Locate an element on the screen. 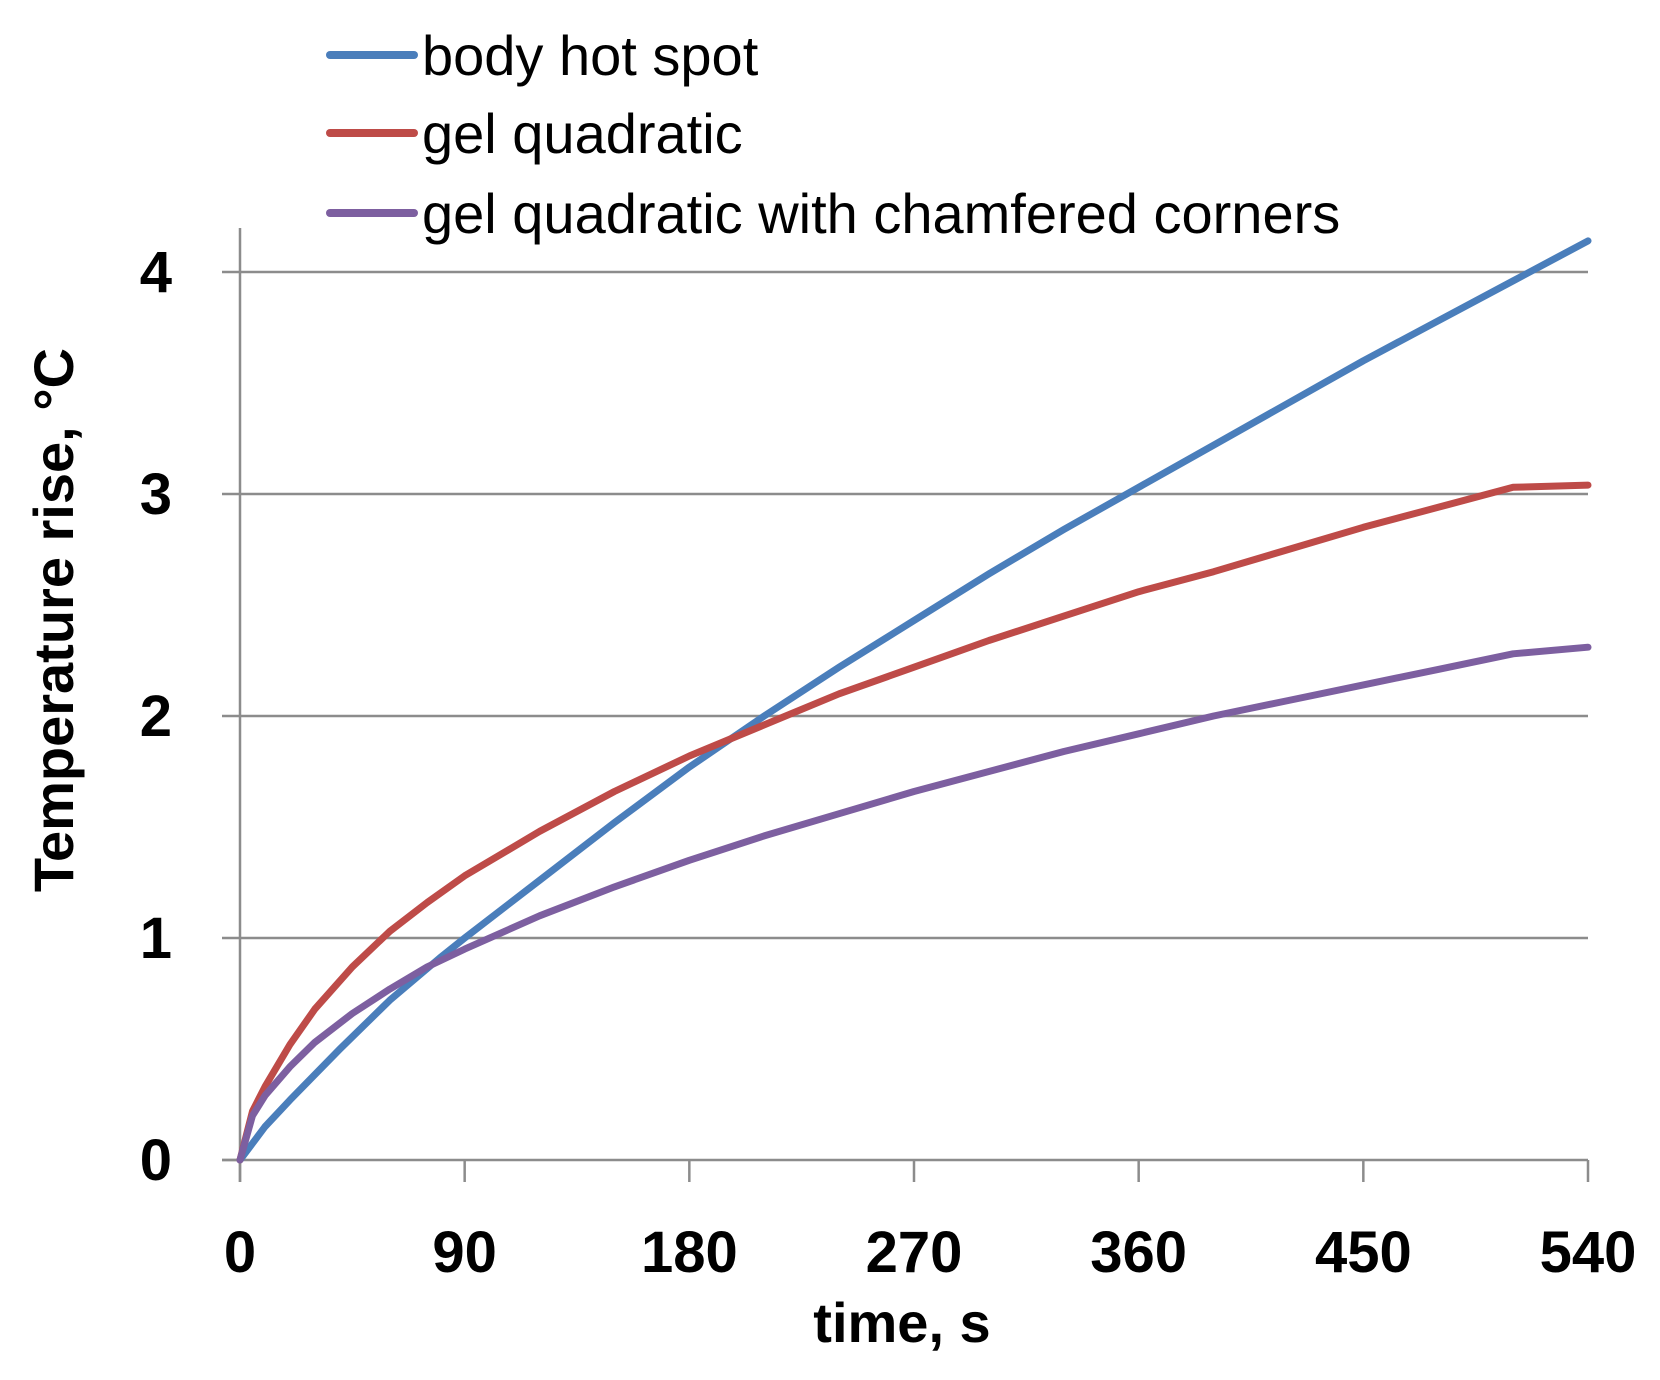 This screenshot has width=1660, height=1380. legend-label-1: body hot spot is located at coordinates (590, 55).